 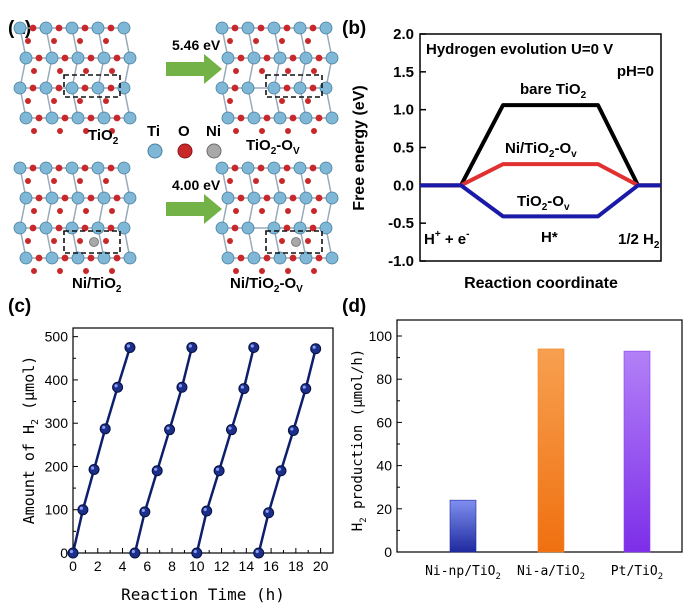 I want to click on y-tick-label-b: -0.5, so click(x=401, y=223).